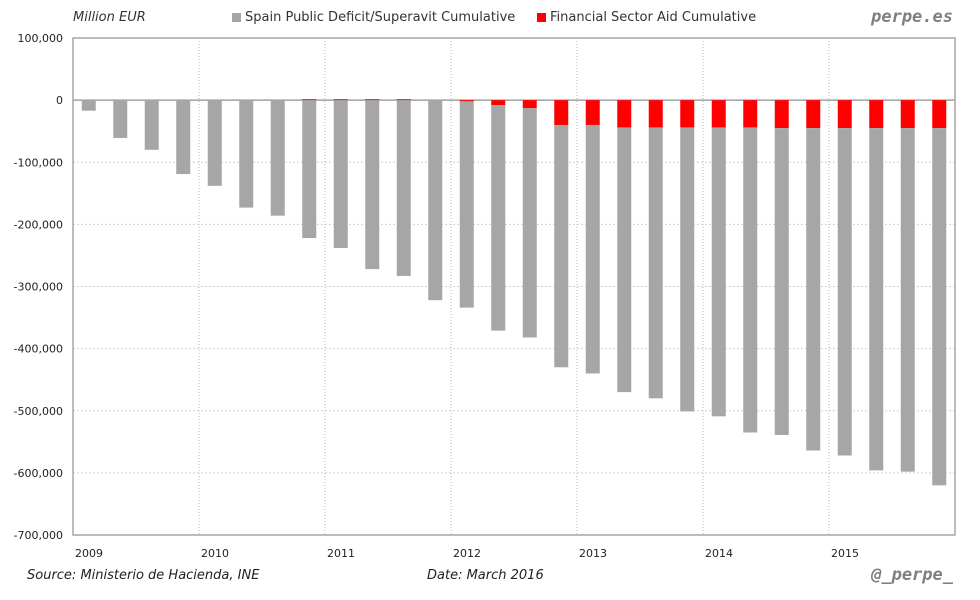  What do you see at coordinates (845, 553) in the screenshot?
I see `x-tick-label: 2015` at bounding box center [845, 553].